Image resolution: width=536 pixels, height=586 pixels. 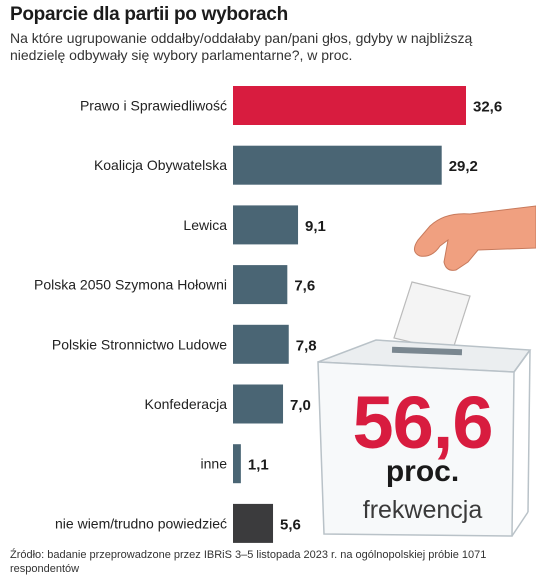 What do you see at coordinates (139, 344) in the screenshot?
I see `category-label-polskie-stronnictwo-ludowe: Polskie Stronnictwo Ludowe` at bounding box center [139, 344].